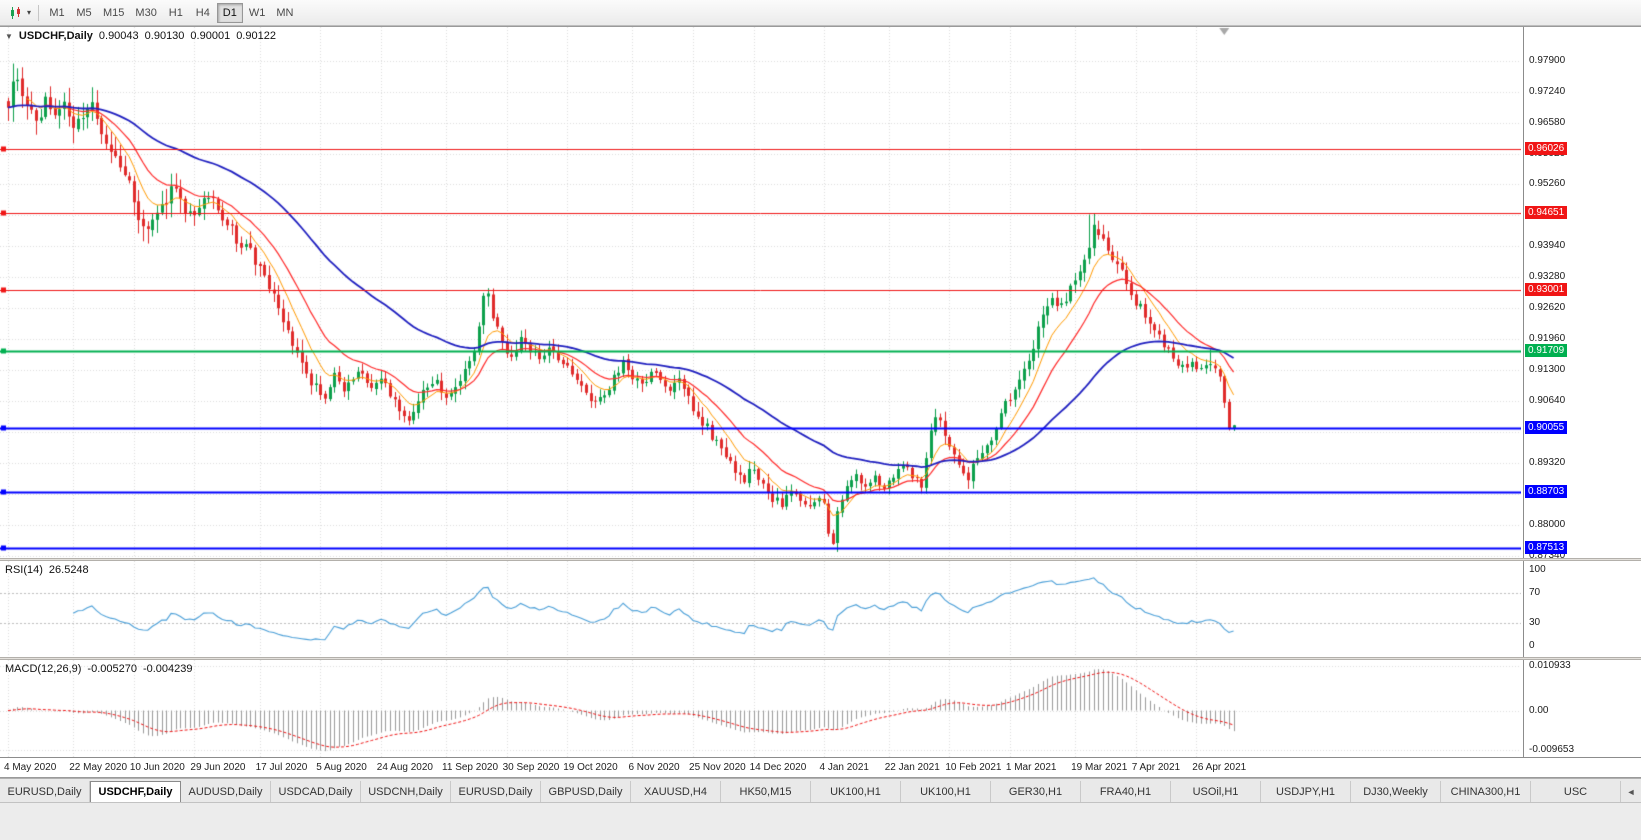 Image resolution: width=1641 pixels, height=840 pixels. Describe the element at coordinates (470, 767) in the screenshot. I see `date-tick-label: 11 Sep 2020` at that location.